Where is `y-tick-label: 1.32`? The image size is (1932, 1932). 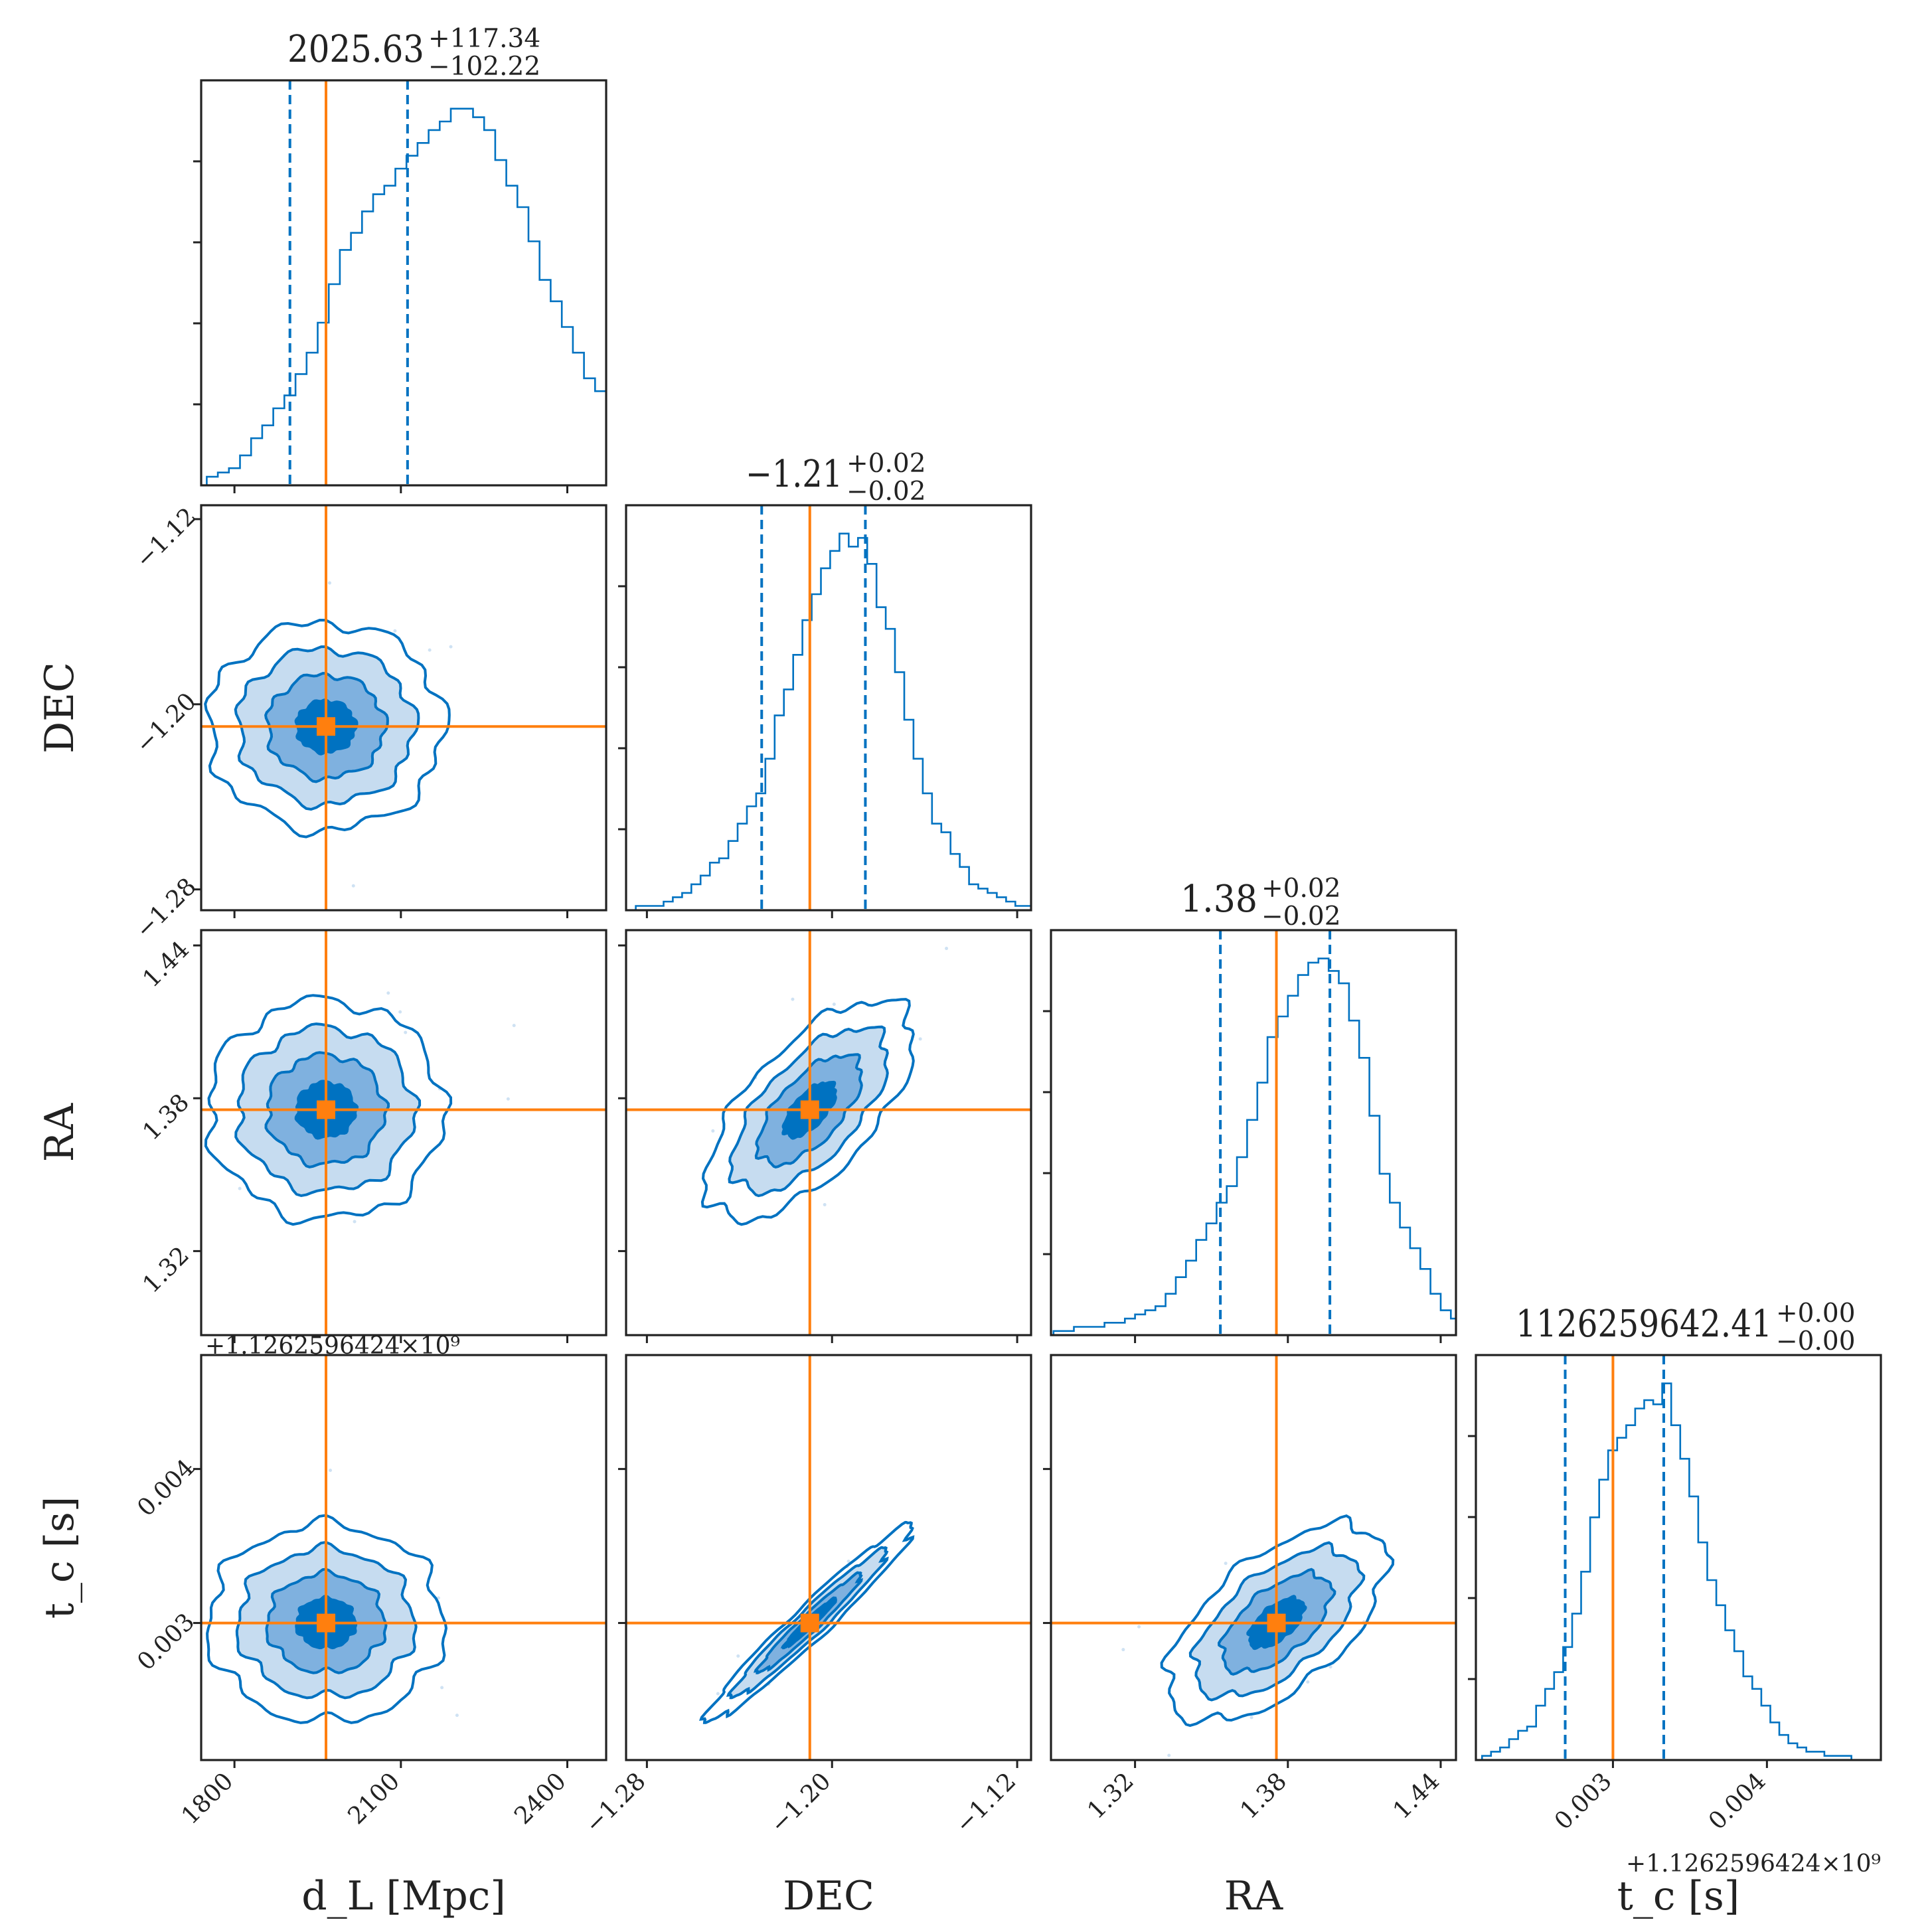 y-tick-label: 1.32 is located at coordinates (166, 1270).